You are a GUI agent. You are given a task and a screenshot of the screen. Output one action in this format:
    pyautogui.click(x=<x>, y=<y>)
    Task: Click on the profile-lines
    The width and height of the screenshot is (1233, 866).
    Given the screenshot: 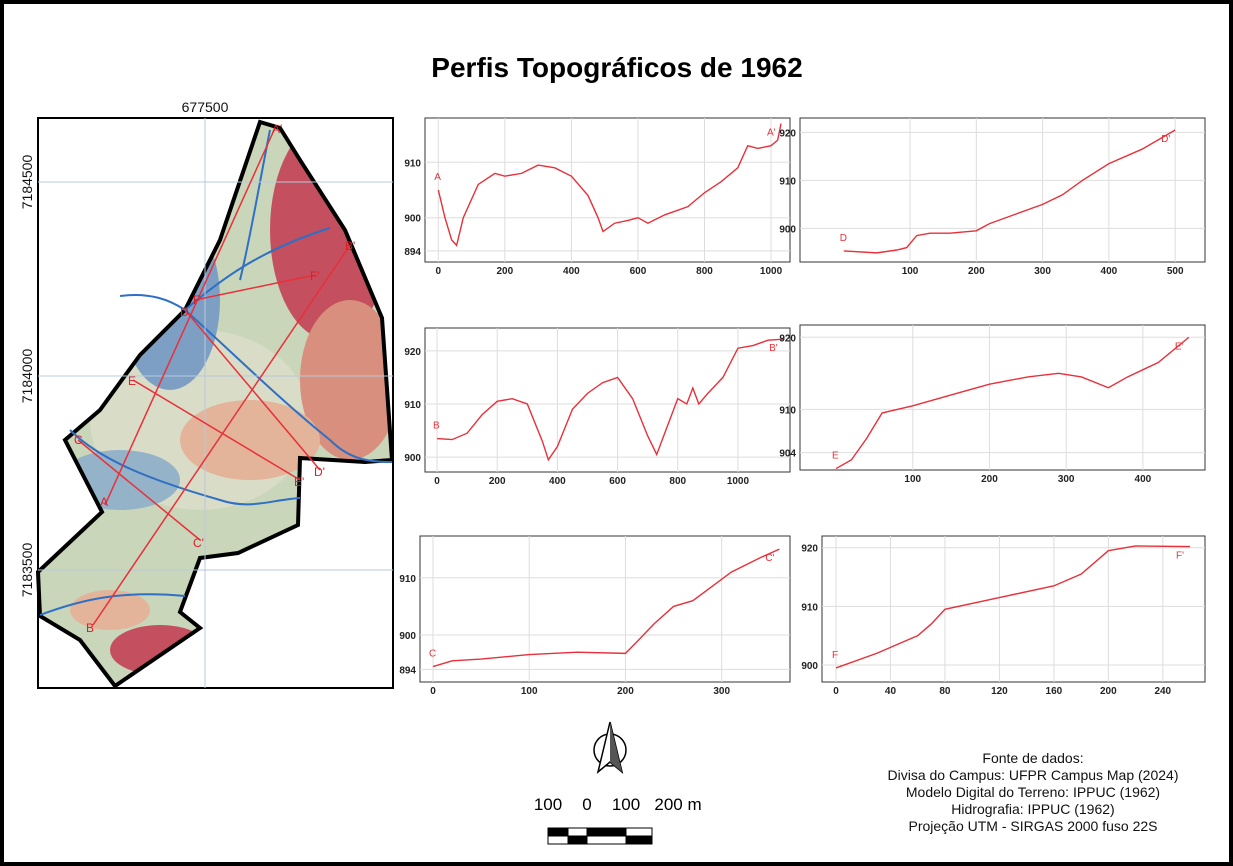 What is the action you would take?
    pyautogui.click(x=214, y=376)
    